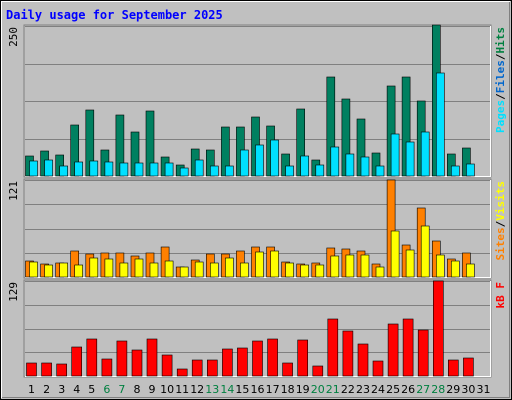 Image resolution: width=512 pixels, height=400 pixels. Describe the element at coordinates (423, 389) in the screenshot. I see `x-tick-label-day-27: 27` at that location.